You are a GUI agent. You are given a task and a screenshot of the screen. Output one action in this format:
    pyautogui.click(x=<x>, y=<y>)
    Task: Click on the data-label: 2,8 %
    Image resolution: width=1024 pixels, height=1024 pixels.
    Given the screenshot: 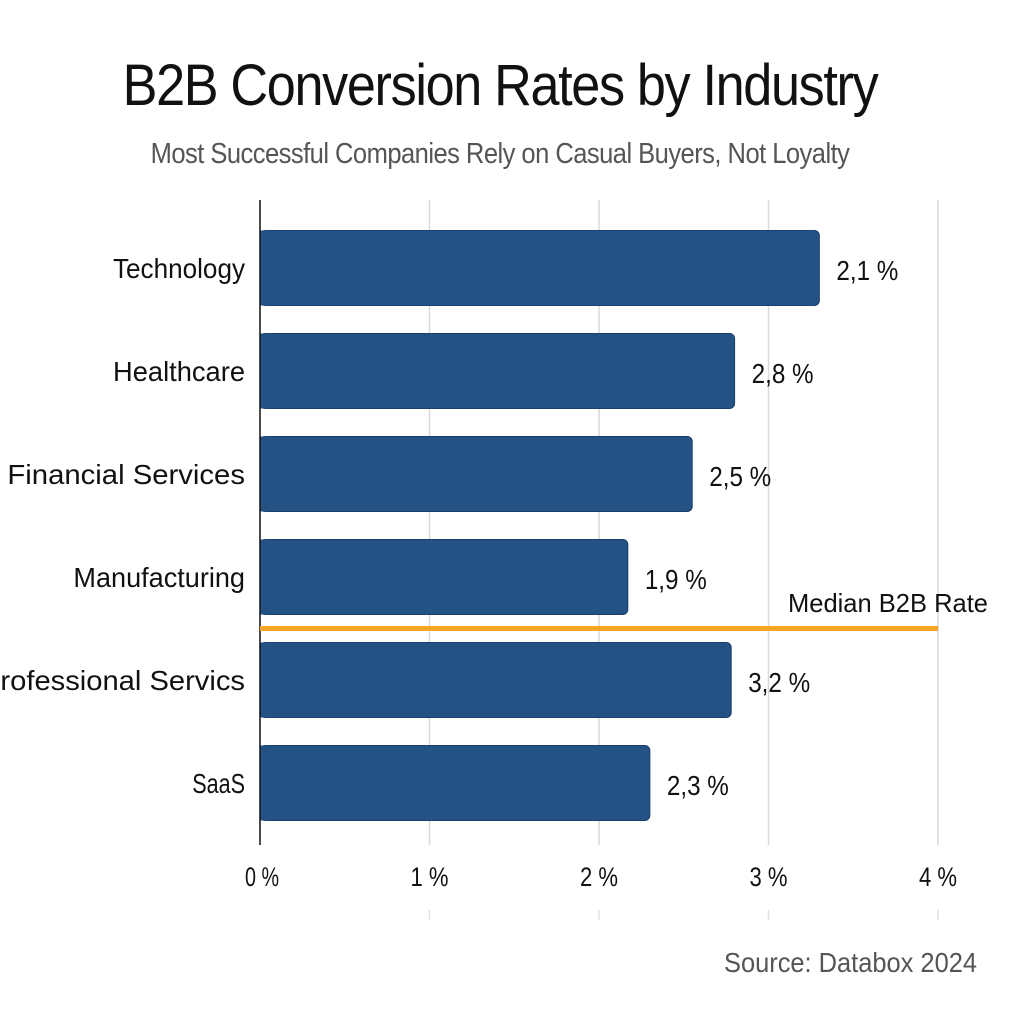 What is the action you would take?
    pyautogui.click(x=783, y=373)
    